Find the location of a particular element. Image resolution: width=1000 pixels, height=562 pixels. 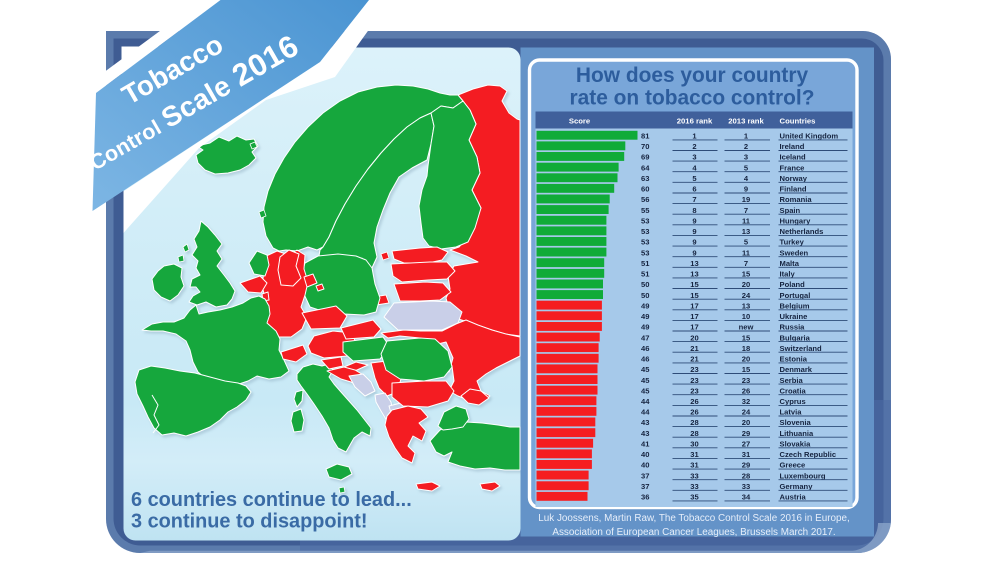

svg-text: 32 is located at coordinates (746, 401).